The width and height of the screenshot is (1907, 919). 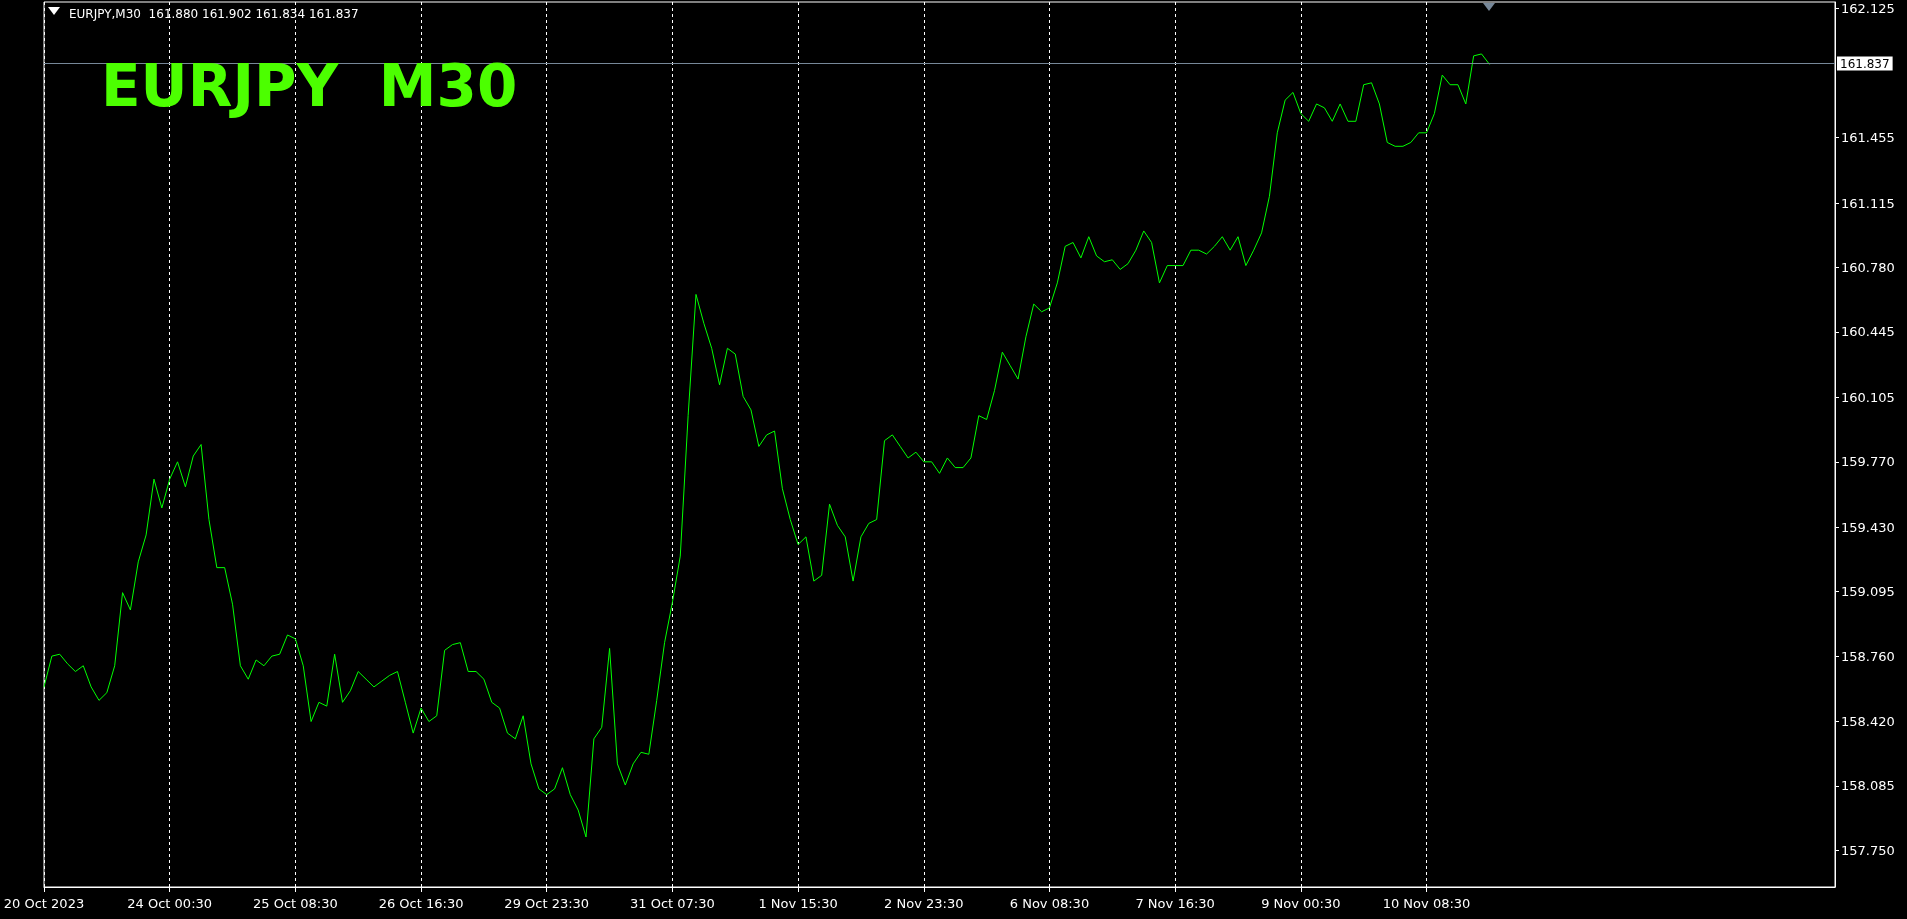 What do you see at coordinates (924, 903) in the screenshot?
I see `x-tick-label: 2 Nov 23:30` at bounding box center [924, 903].